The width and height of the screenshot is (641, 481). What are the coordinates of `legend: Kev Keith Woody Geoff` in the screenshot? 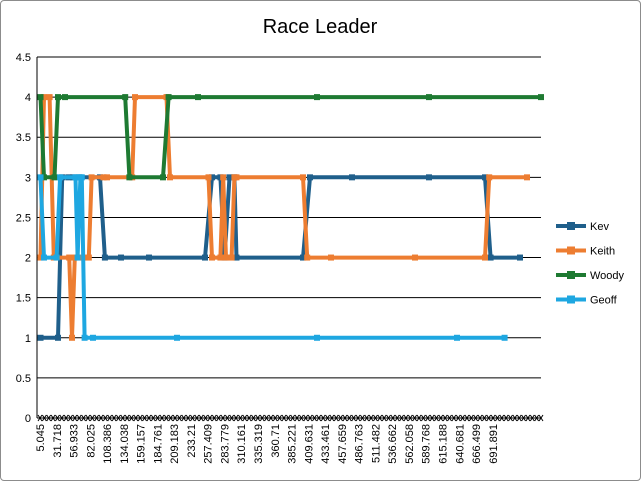 It's located at (590, 264).